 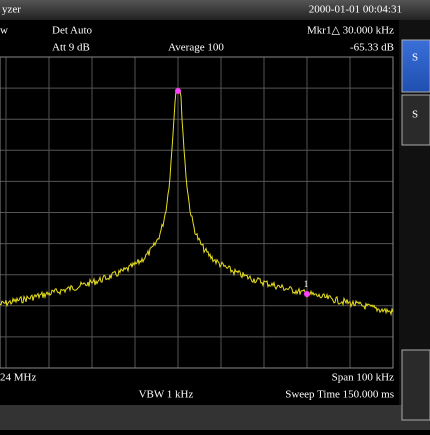 What do you see at coordinates (363, 378) in the screenshot?
I see `span: Span 100 kHz` at bounding box center [363, 378].